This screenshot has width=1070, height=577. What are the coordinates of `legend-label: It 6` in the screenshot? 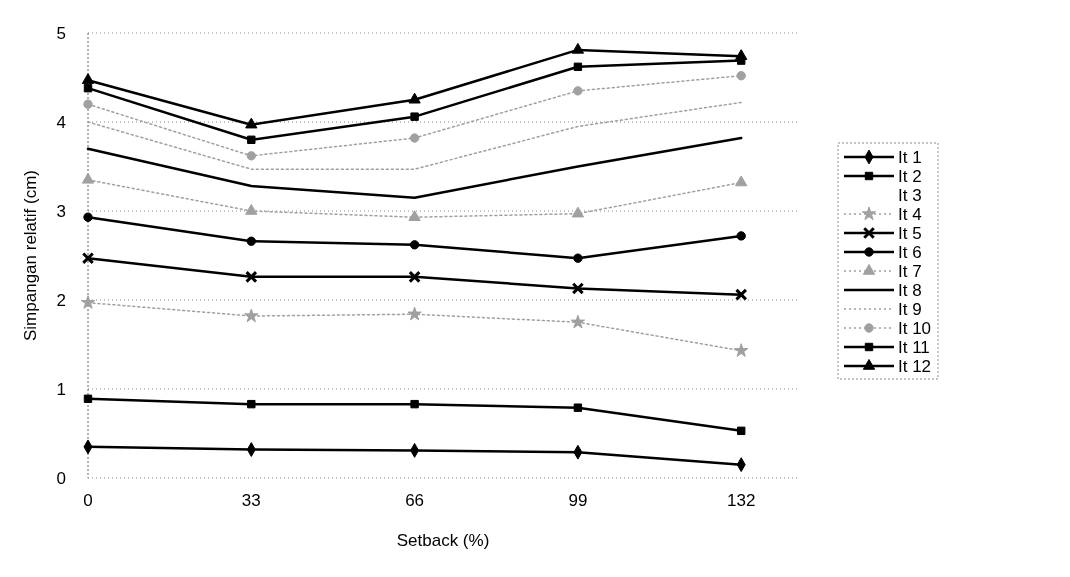 It's located at (910, 252).